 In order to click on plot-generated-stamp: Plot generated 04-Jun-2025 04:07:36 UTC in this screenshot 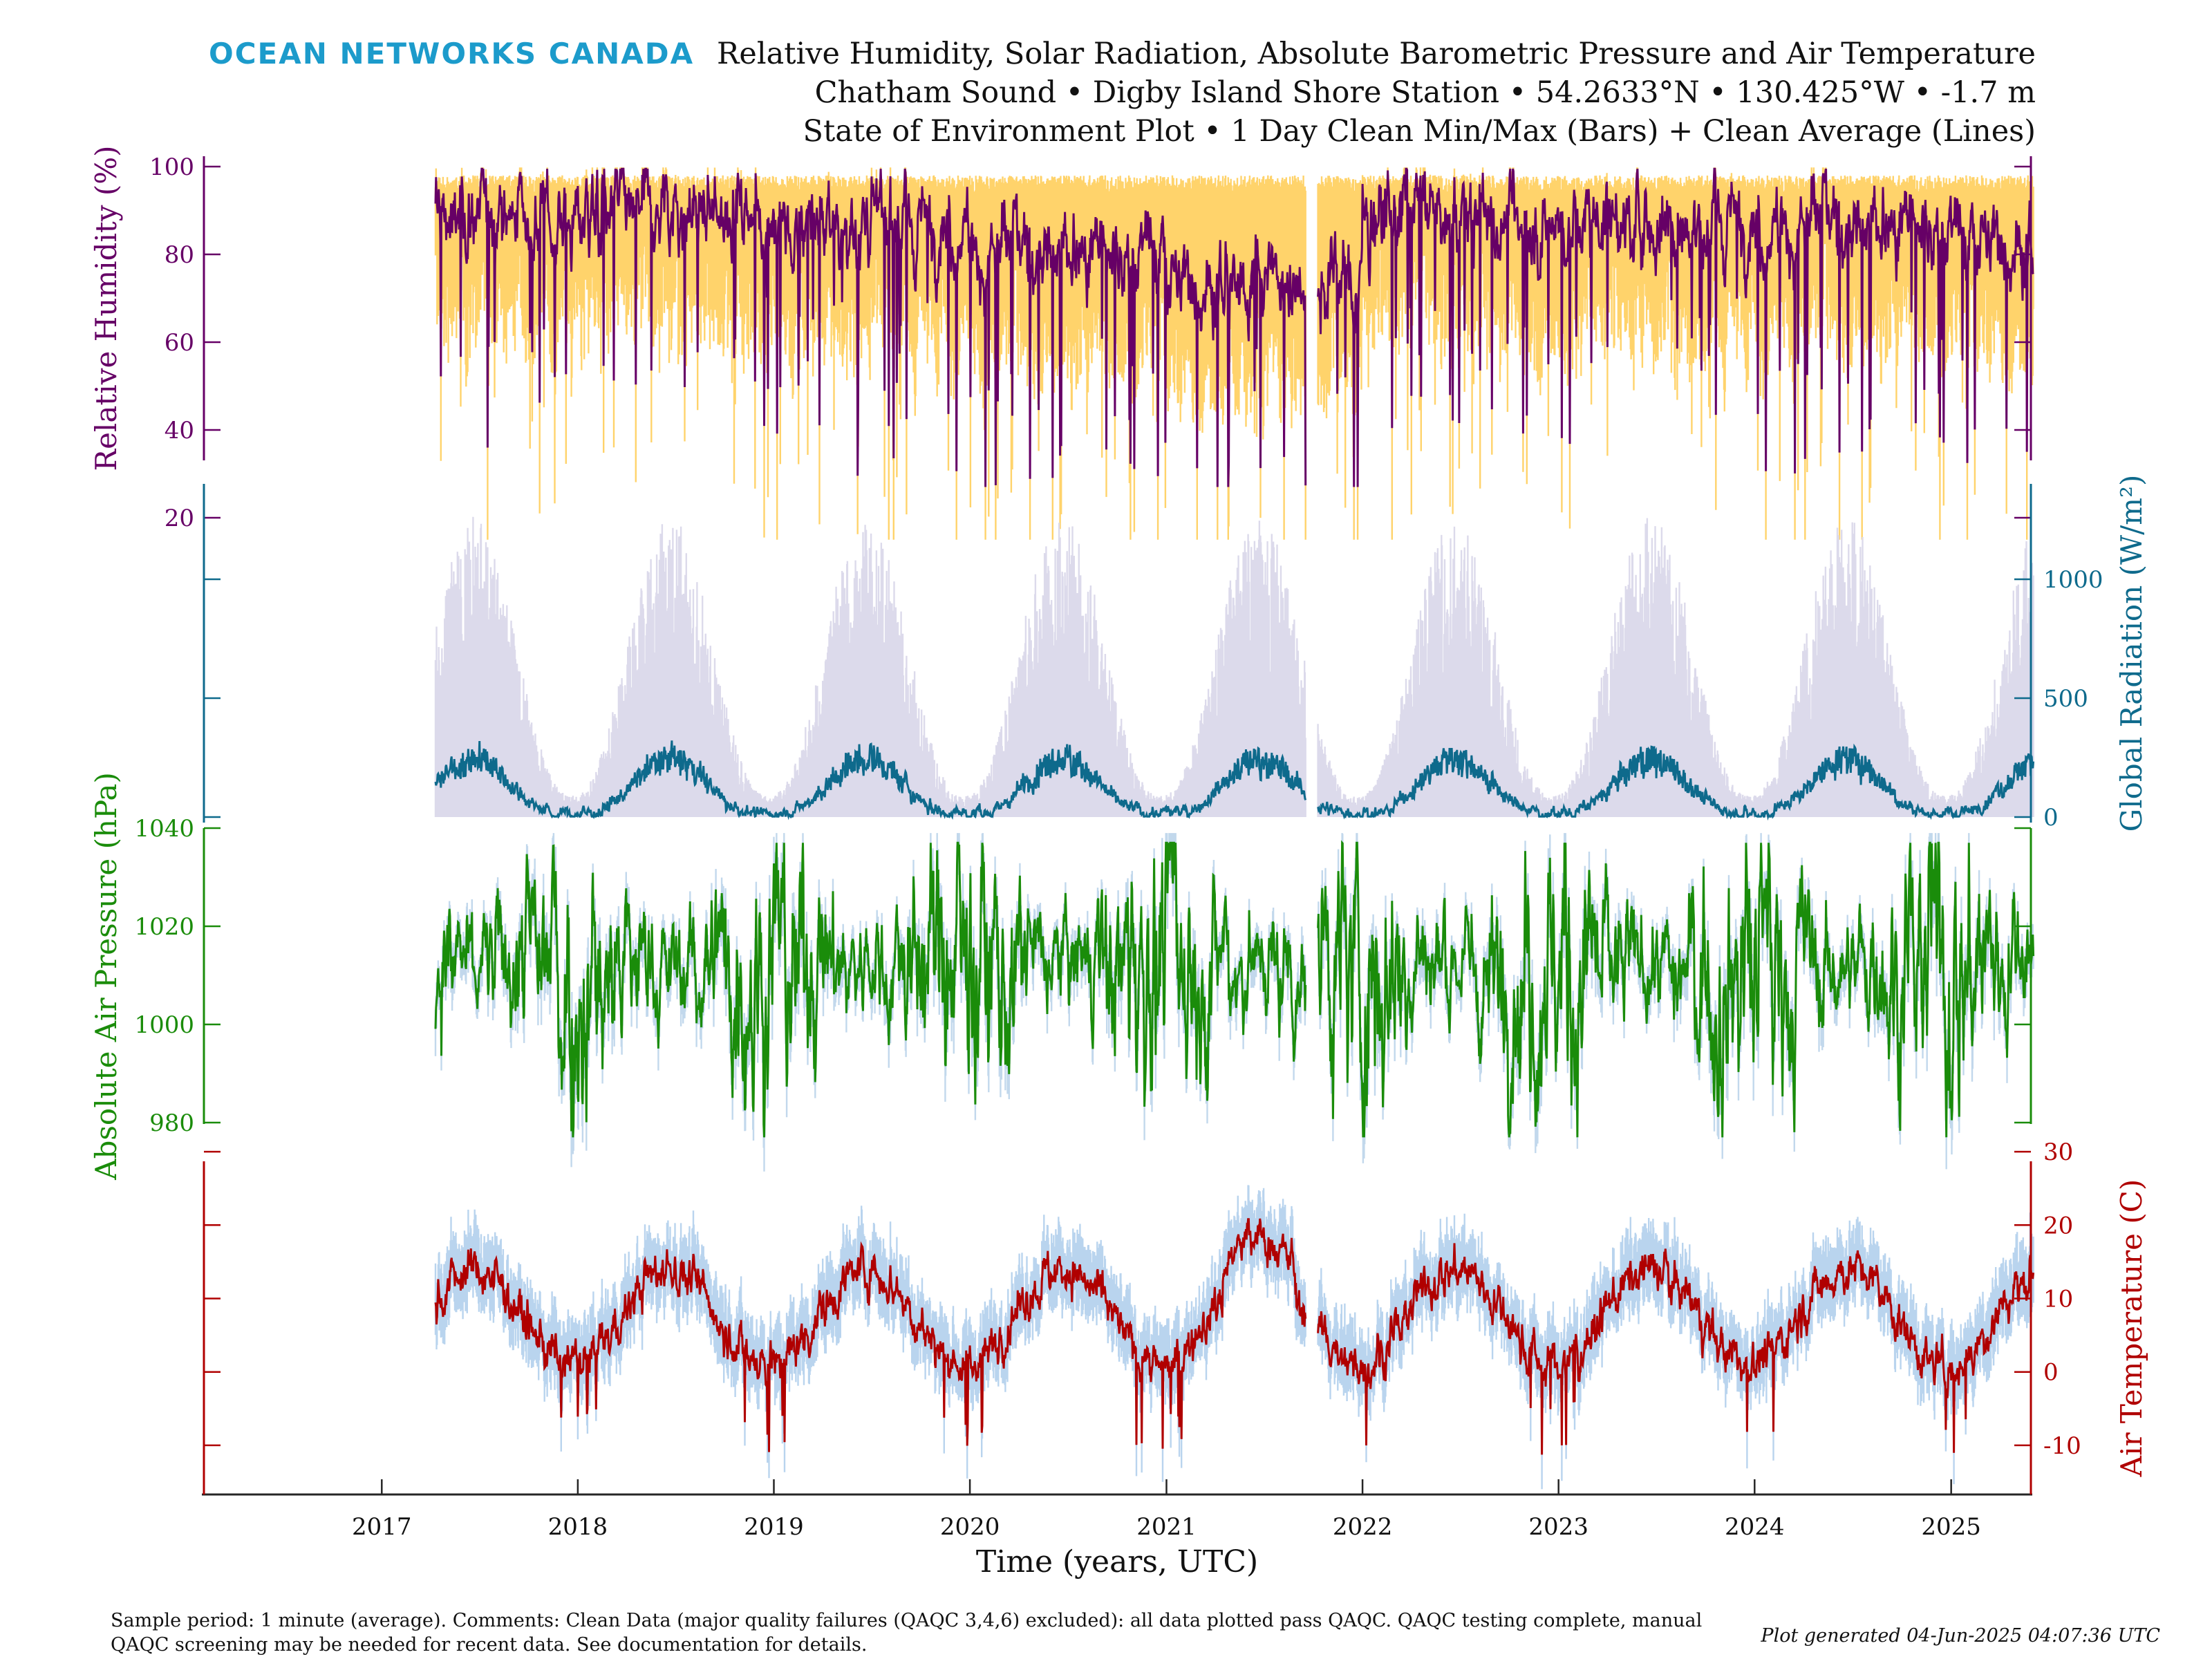, I will do `click(1960, 1636)`.